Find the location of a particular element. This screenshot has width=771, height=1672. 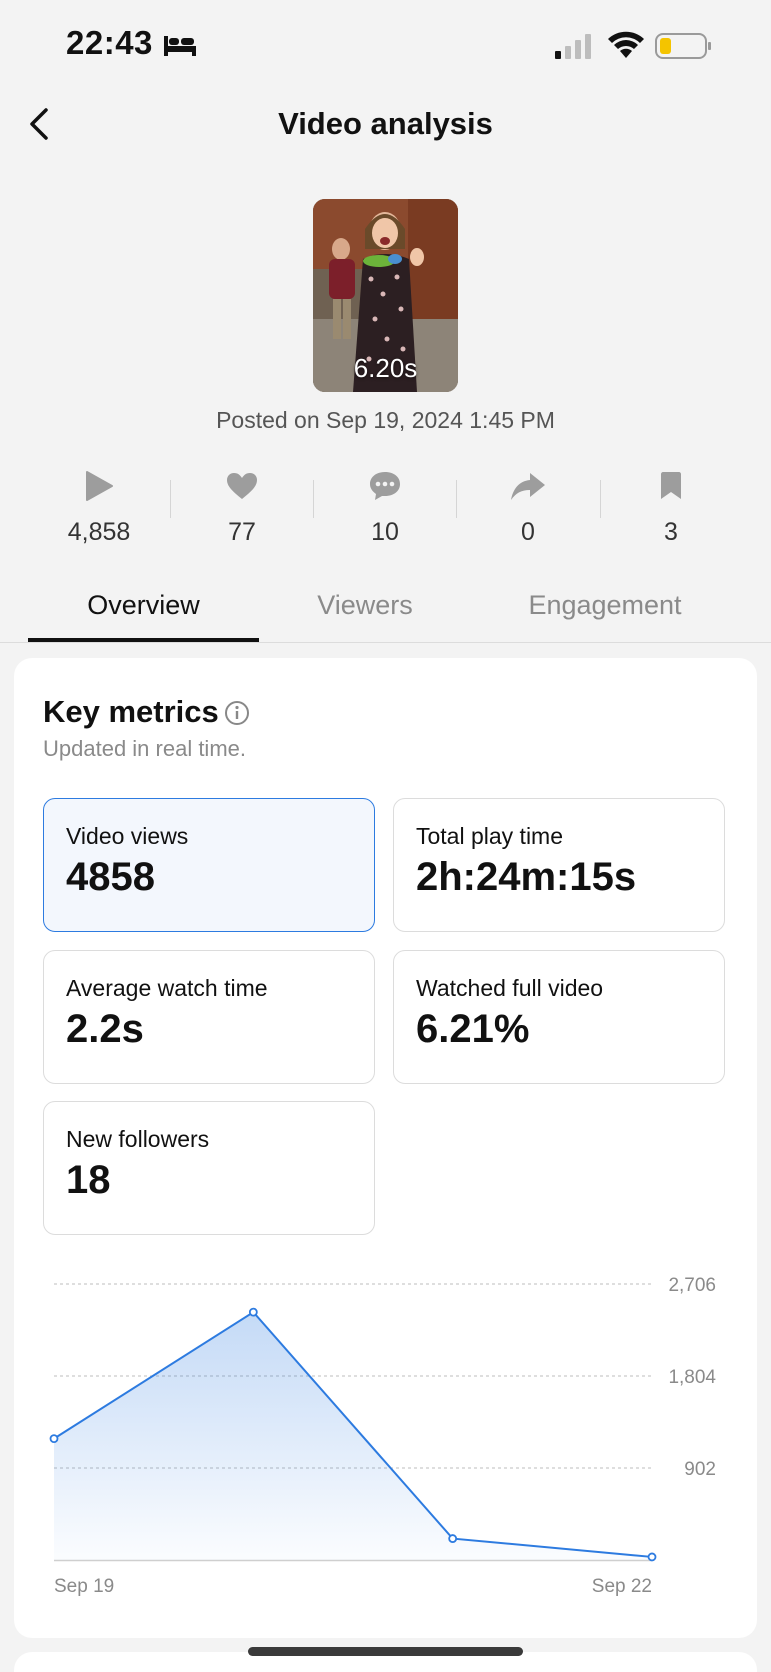

tab-overview: Overview is located at coordinates (143, 605).